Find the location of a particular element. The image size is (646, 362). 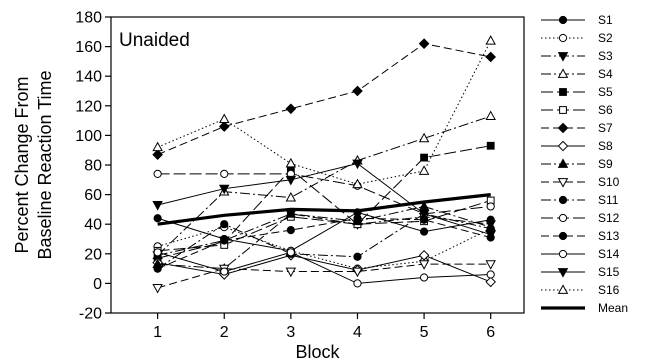

series-s13 is located at coordinates (324, 243).